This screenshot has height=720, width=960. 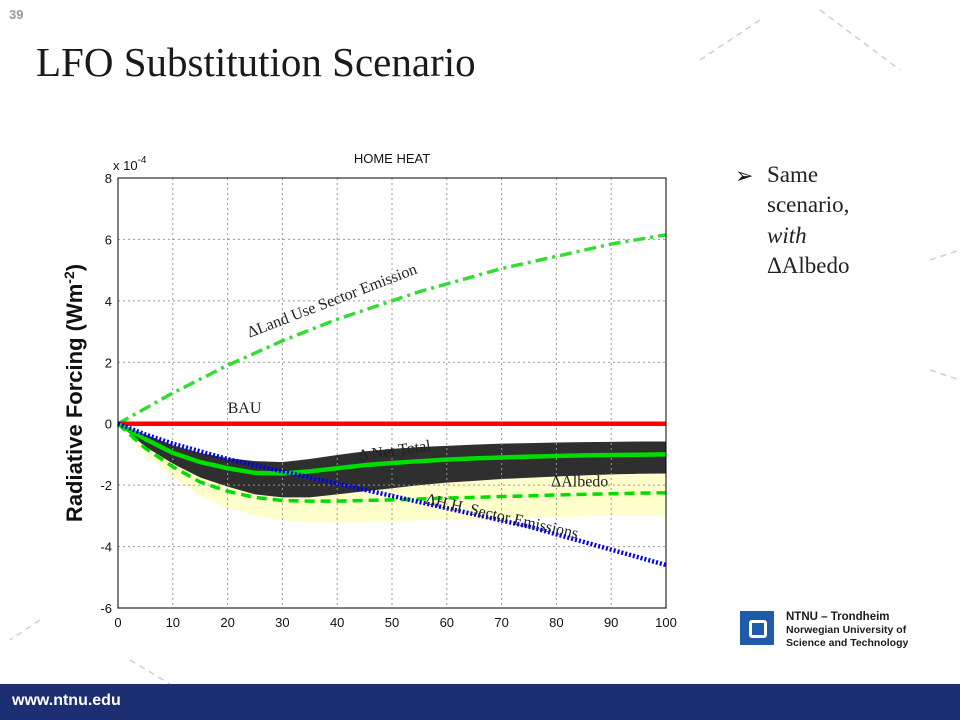 I want to click on x-tick-label: 10, so click(x=173, y=622).